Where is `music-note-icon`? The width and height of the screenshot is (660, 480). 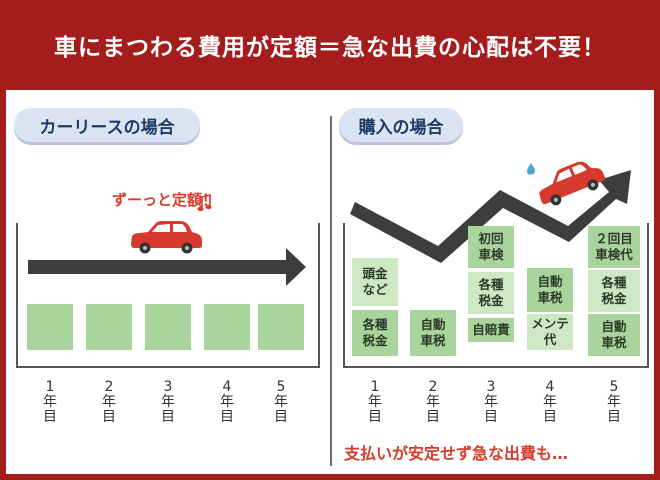 music-note-icon is located at coordinates (204, 202).